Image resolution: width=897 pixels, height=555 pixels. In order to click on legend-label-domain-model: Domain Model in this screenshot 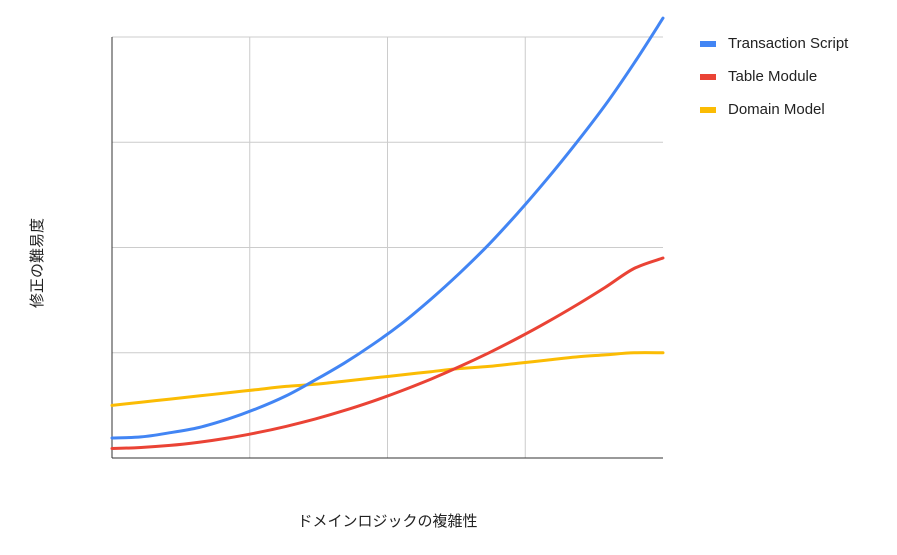, I will do `click(776, 109)`.